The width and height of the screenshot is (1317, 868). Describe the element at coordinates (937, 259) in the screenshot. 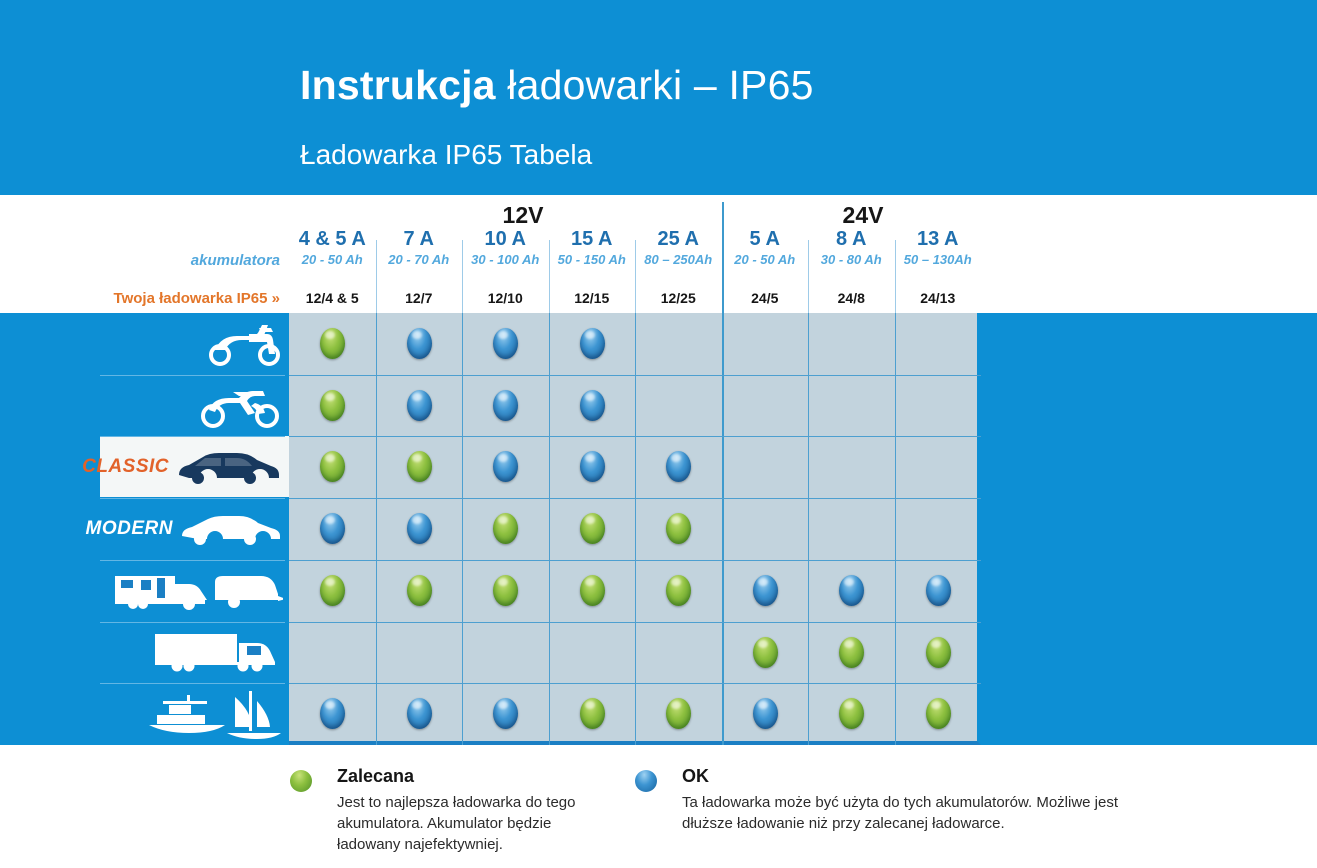

I see `column-capacity: 50 – 130Ah` at that location.